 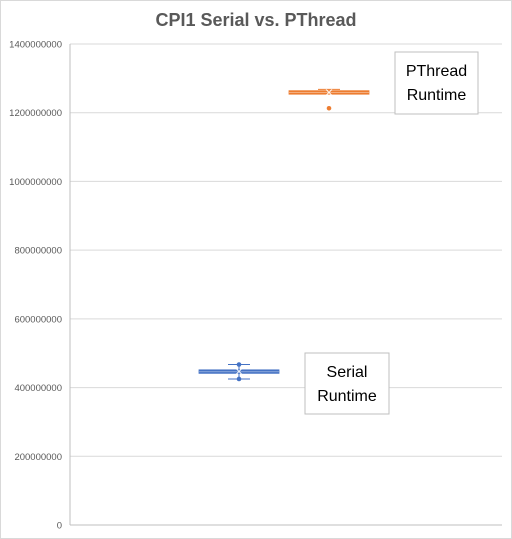 I want to click on chart-title: CPI1 Serial vs. PThread, so click(x=255, y=20).